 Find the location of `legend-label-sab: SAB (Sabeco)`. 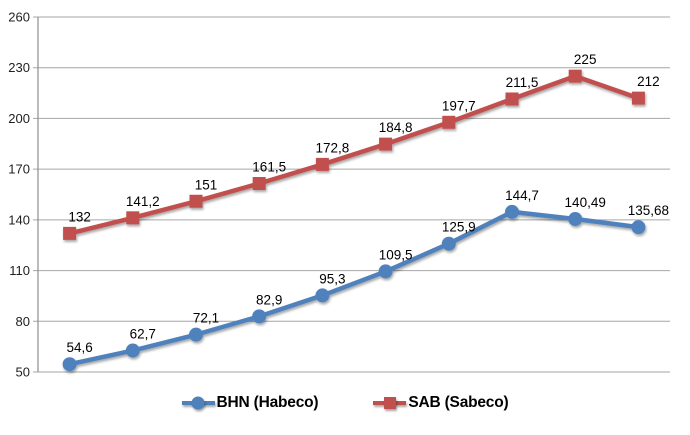

legend-label-sab: SAB (Sabeco) is located at coordinates (458, 402).